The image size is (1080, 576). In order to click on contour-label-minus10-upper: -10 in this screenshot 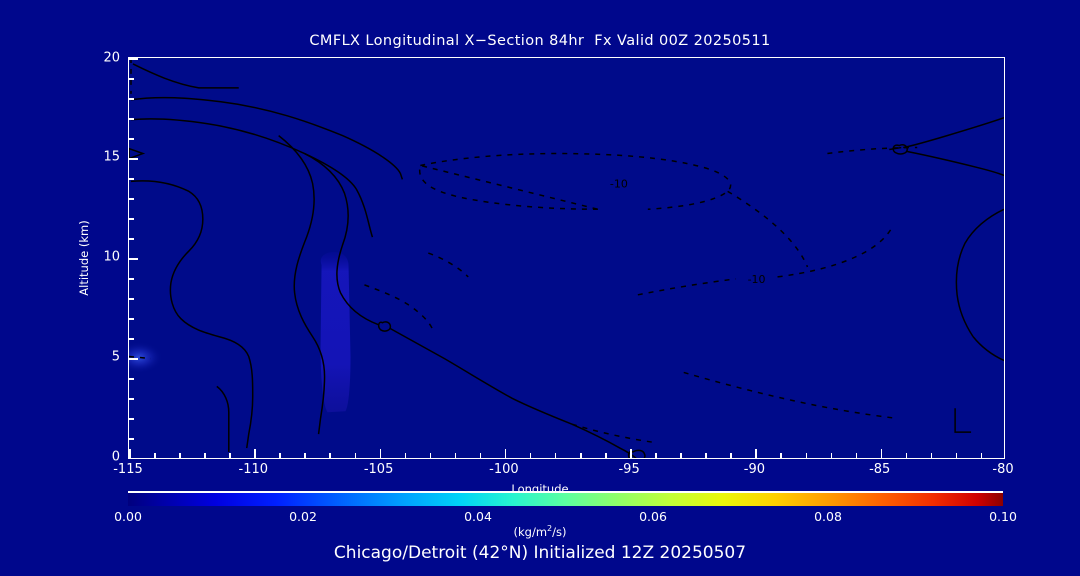, I will do `click(619, 183)`.